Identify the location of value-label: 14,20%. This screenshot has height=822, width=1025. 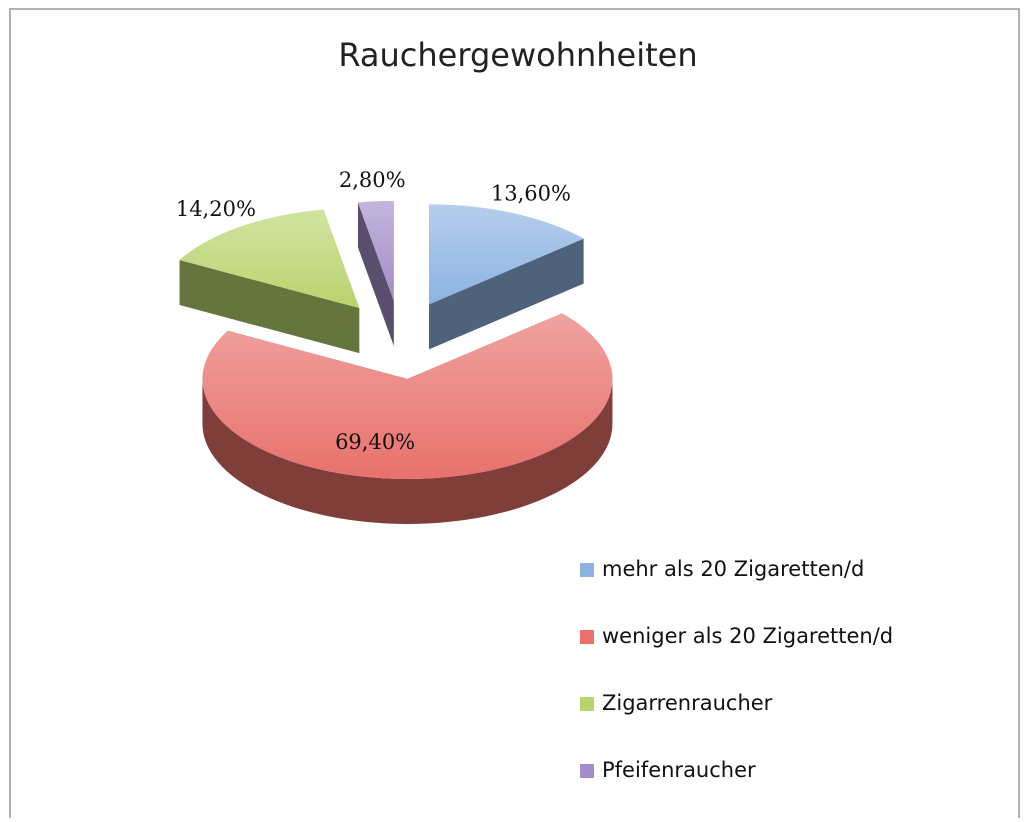
(216, 209).